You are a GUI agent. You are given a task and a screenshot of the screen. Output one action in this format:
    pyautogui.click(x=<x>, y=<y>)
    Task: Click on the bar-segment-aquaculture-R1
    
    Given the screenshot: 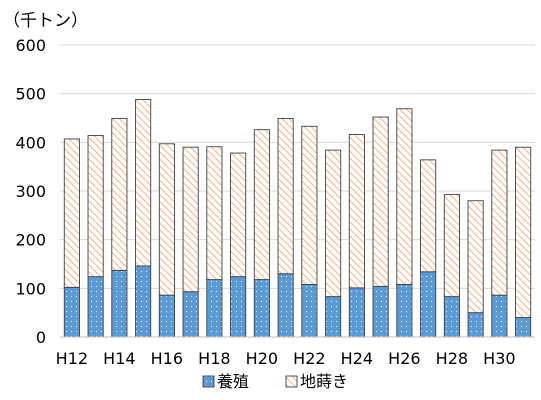 What is the action you would take?
    pyautogui.click(x=523, y=327)
    